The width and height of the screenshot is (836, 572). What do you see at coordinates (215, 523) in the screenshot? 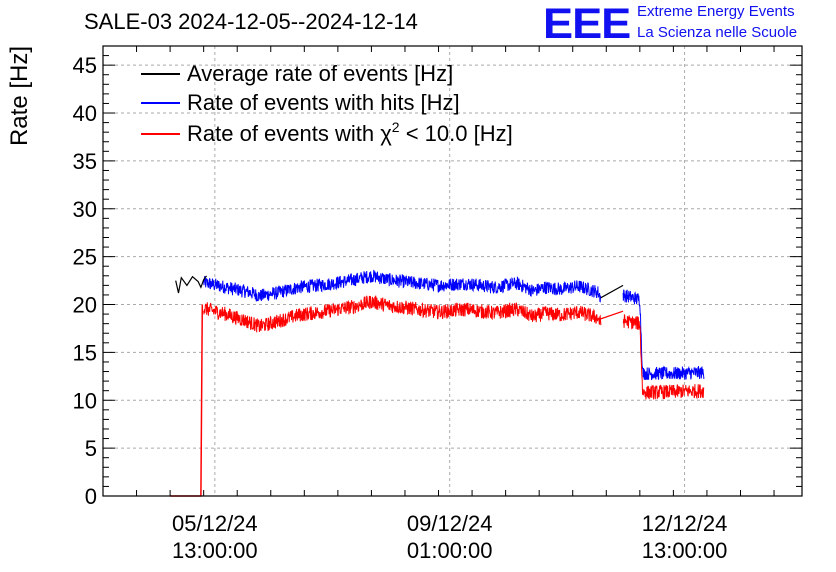
I see `x-tick-label-date: 05/12/24` at bounding box center [215, 523].